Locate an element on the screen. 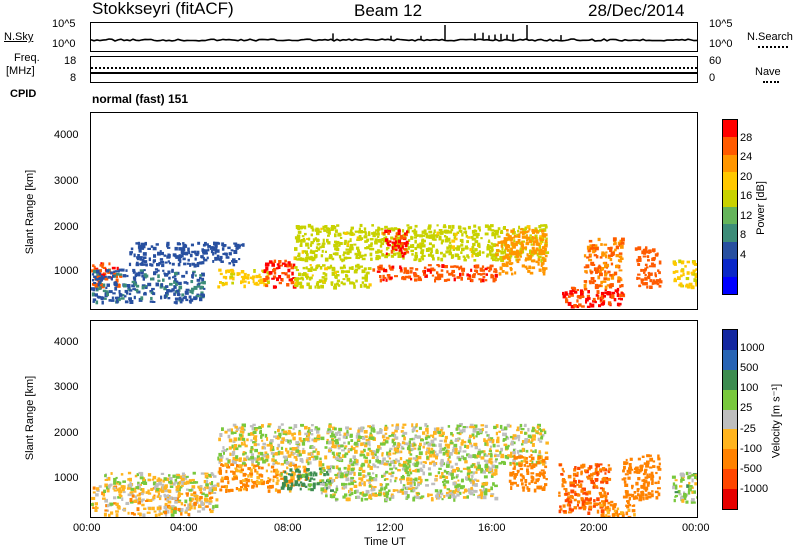 The width and height of the screenshot is (800, 554). noise-trace is located at coordinates (394, 33).